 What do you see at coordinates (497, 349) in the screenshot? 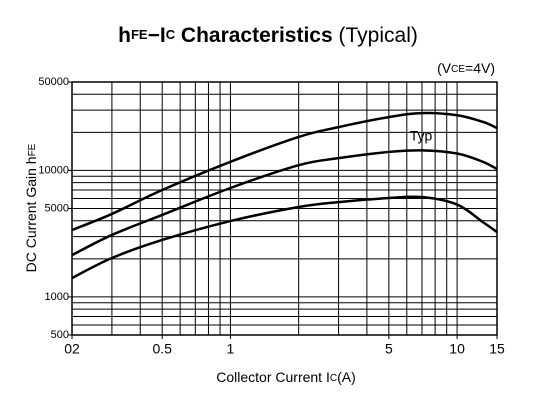
I see `x-tick-label: 15` at bounding box center [497, 349].